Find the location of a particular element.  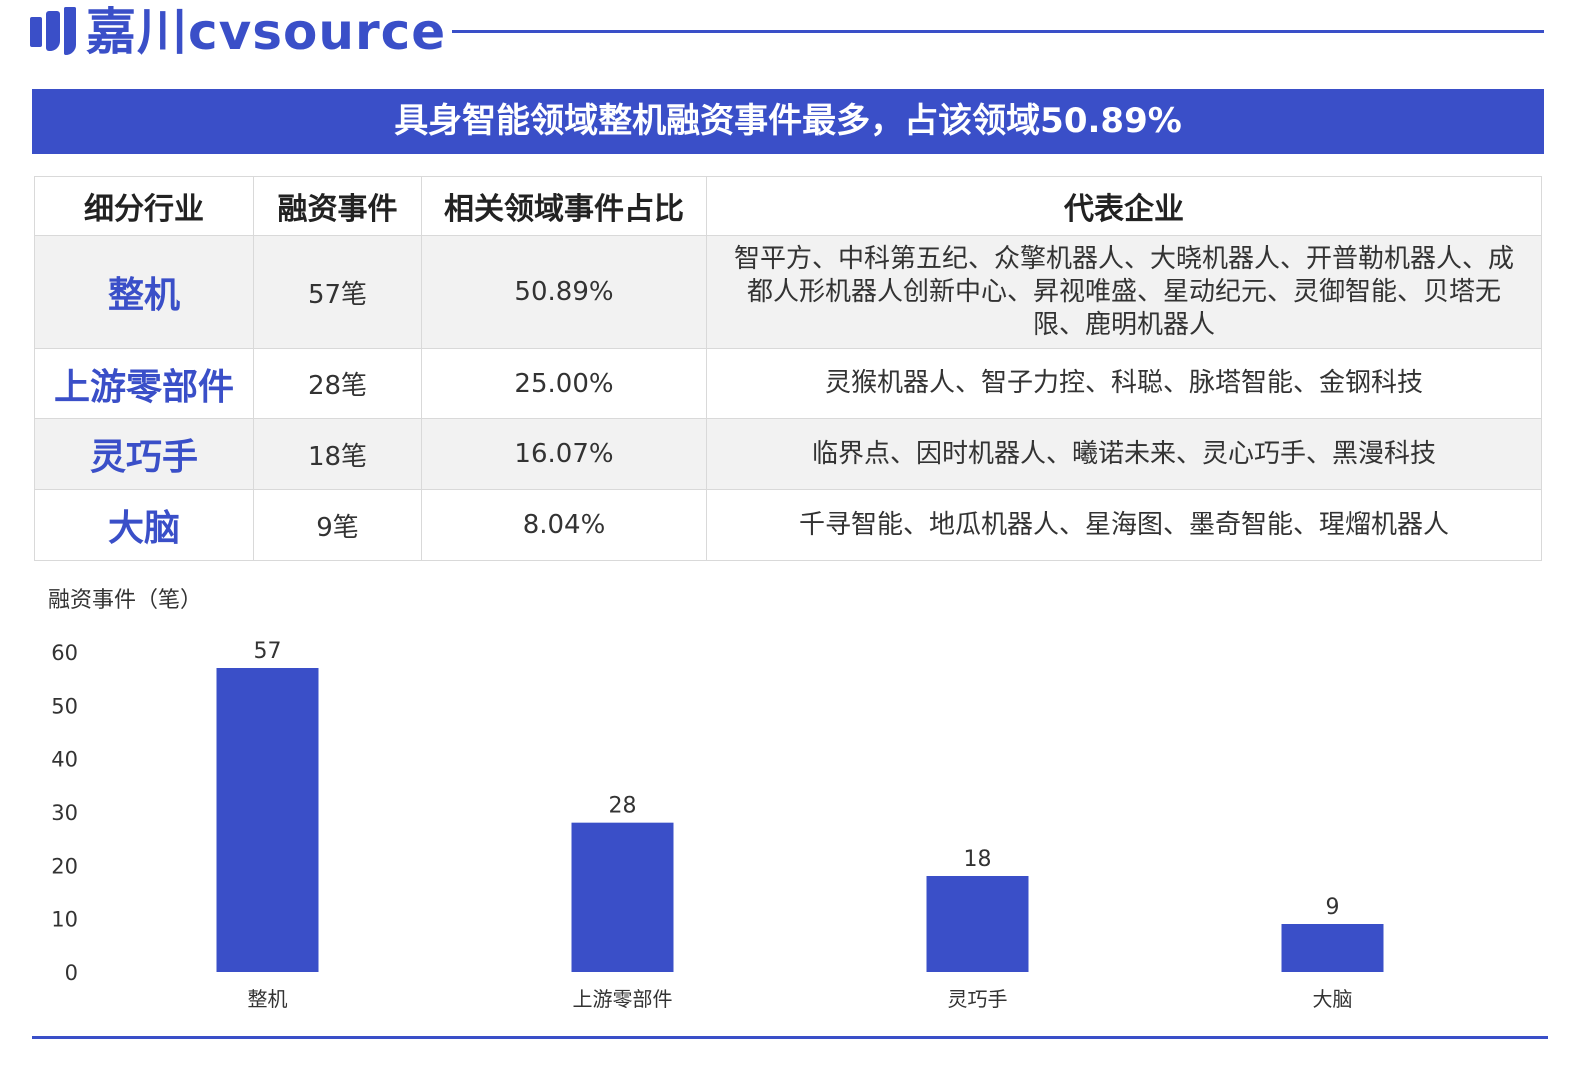

x-tick-label: 灵巧手 is located at coordinates (978, 999).